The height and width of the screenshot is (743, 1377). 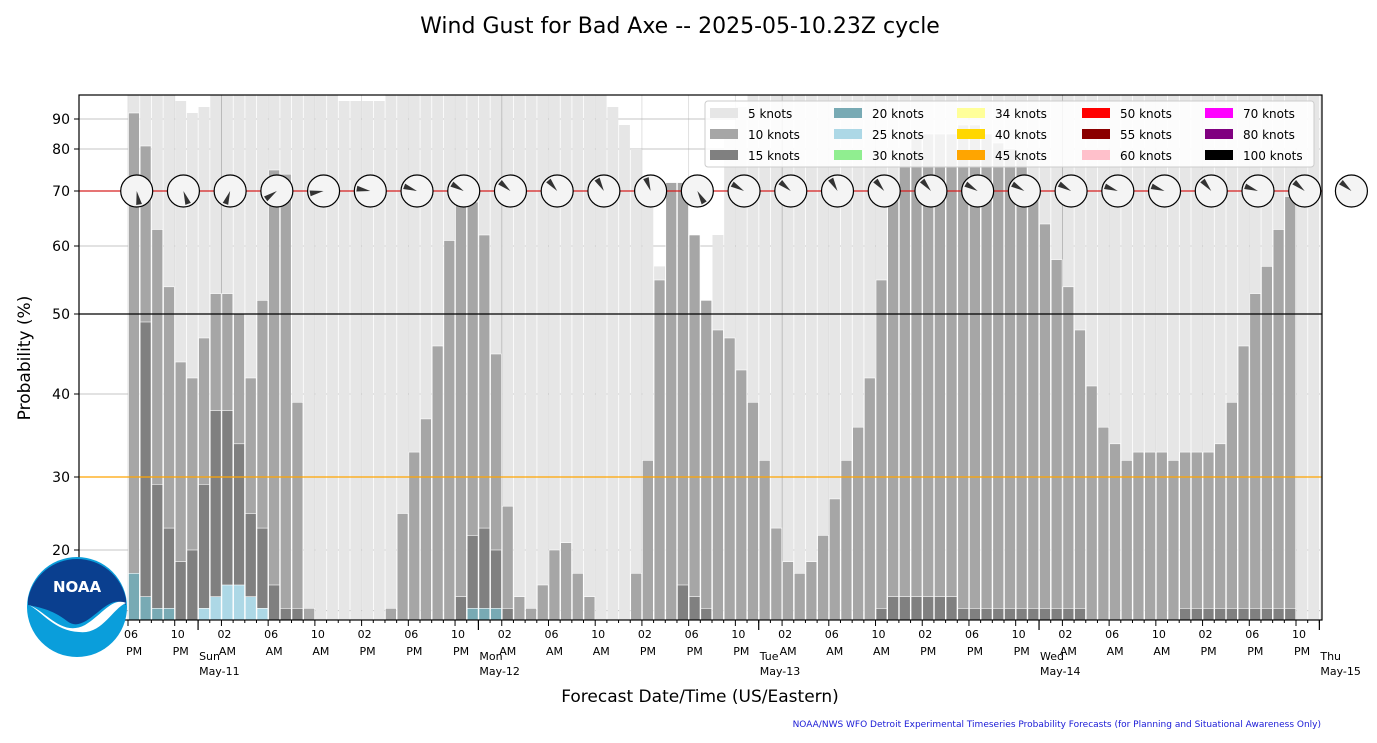 What do you see at coordinates (77, 587) in the screenshot?
I see `logo-text: NOAA` at bounding box center [77, 587].